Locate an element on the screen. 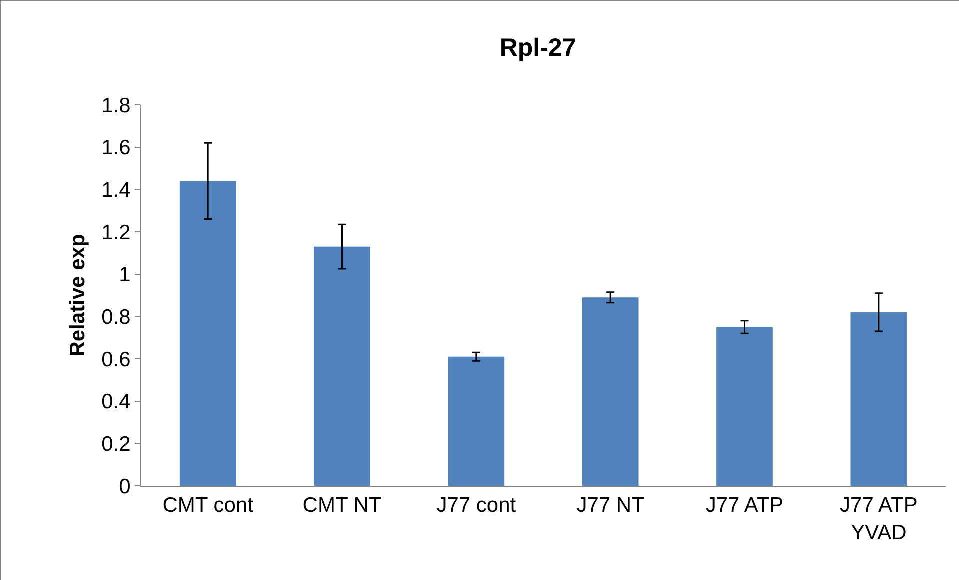 The width and height of the screenshot is (959, 580). y-tick-label: 0.8 is located at coordinates (116, 318).